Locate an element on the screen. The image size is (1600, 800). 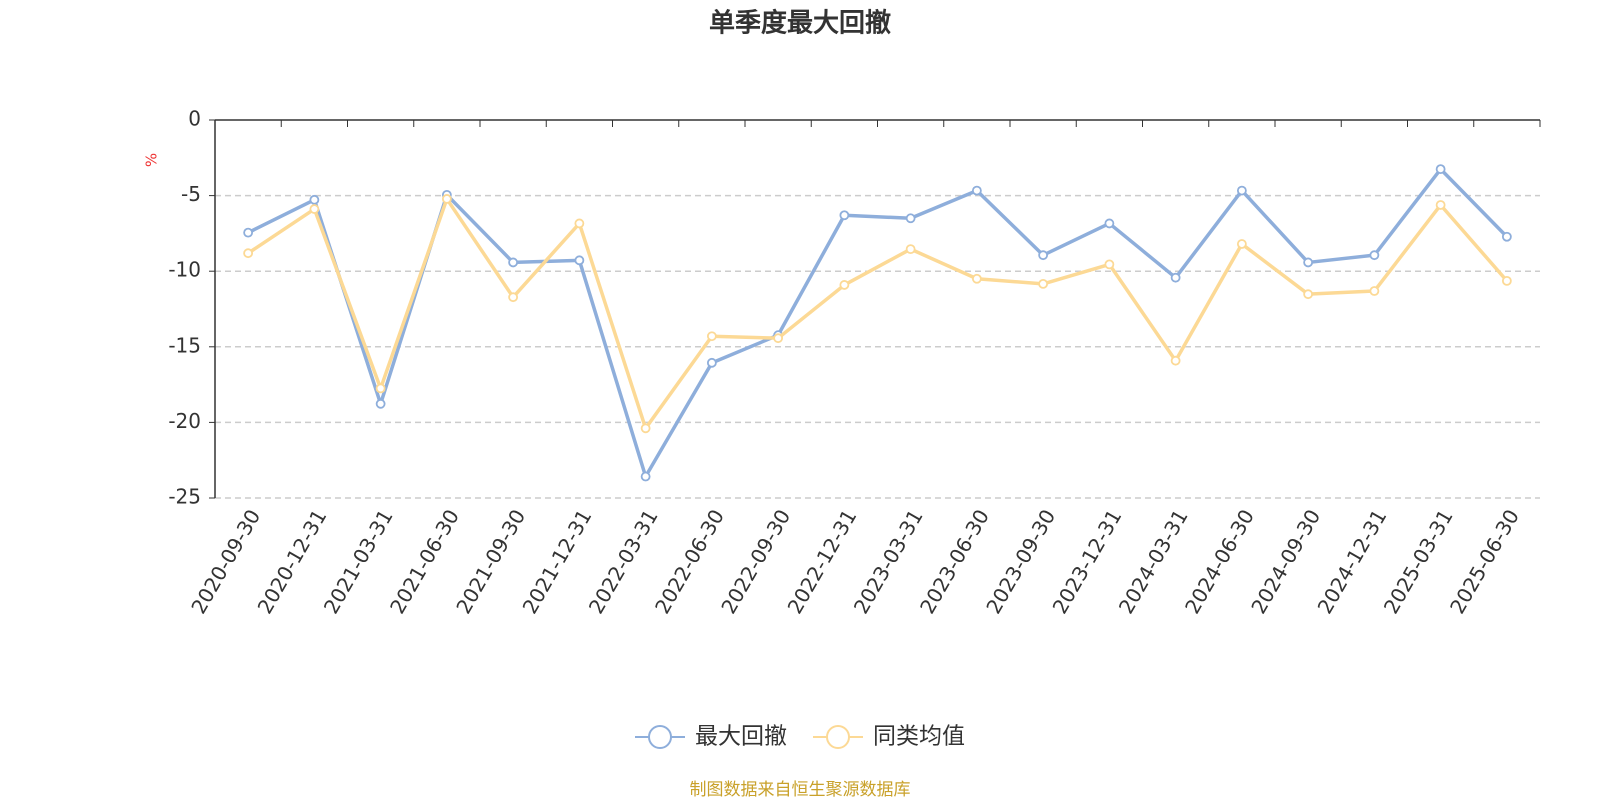
x-tick-label: 2020-12-31 is located at coordinates (292, 561).